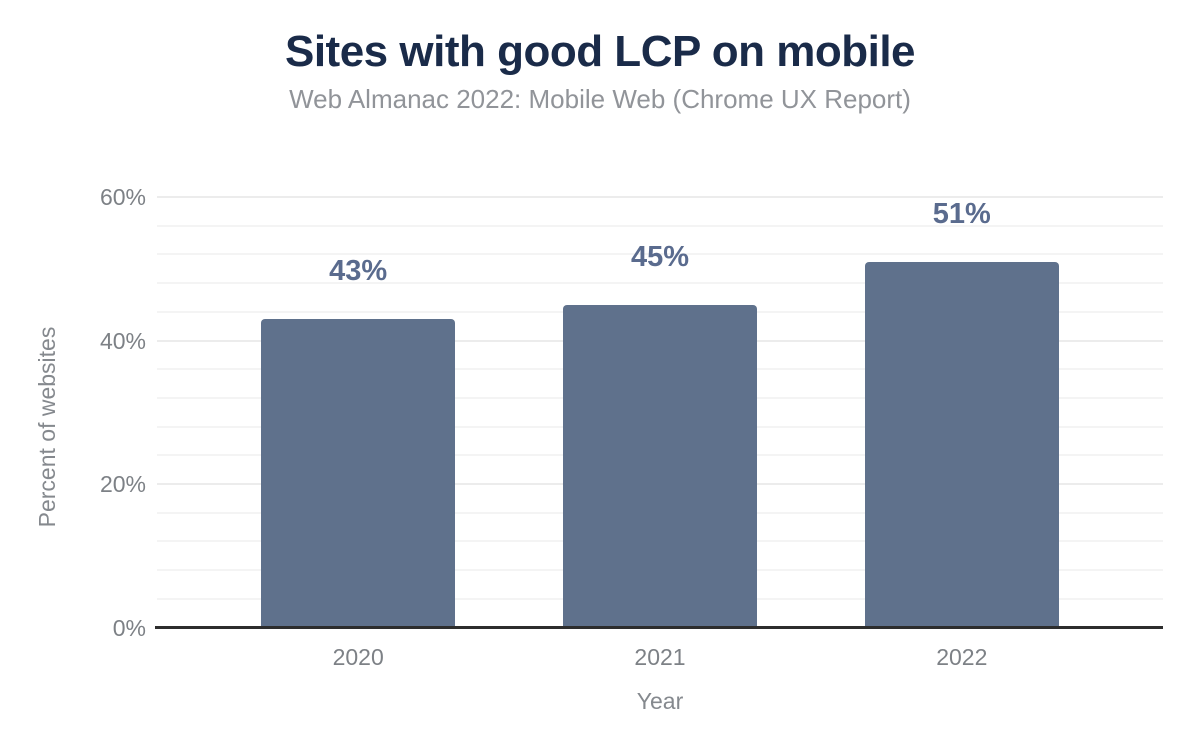 The image size is (1200, 742). Describe the element at coordinates (600, 51) in the screenshot. I see `chart-title: Sites with good LCP on mobile` at that location.